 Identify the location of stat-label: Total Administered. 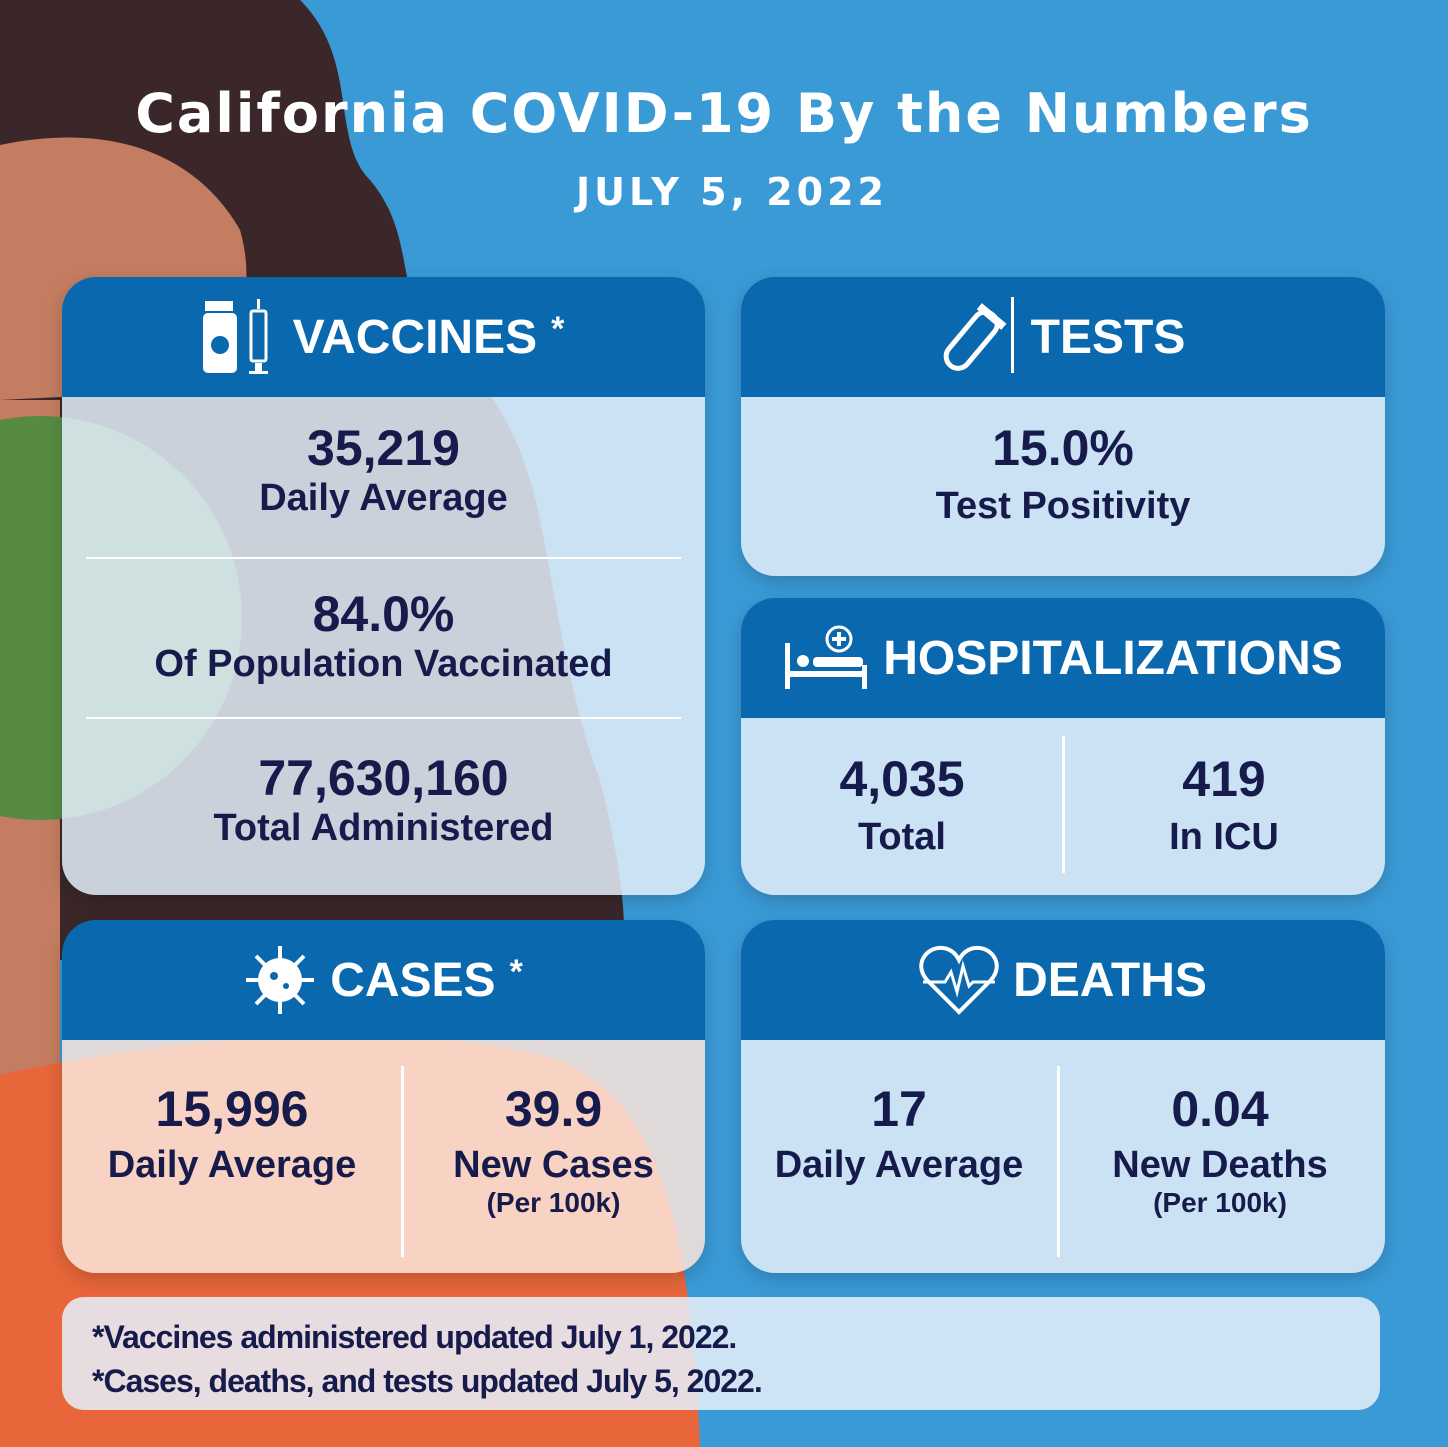
(383, 828).